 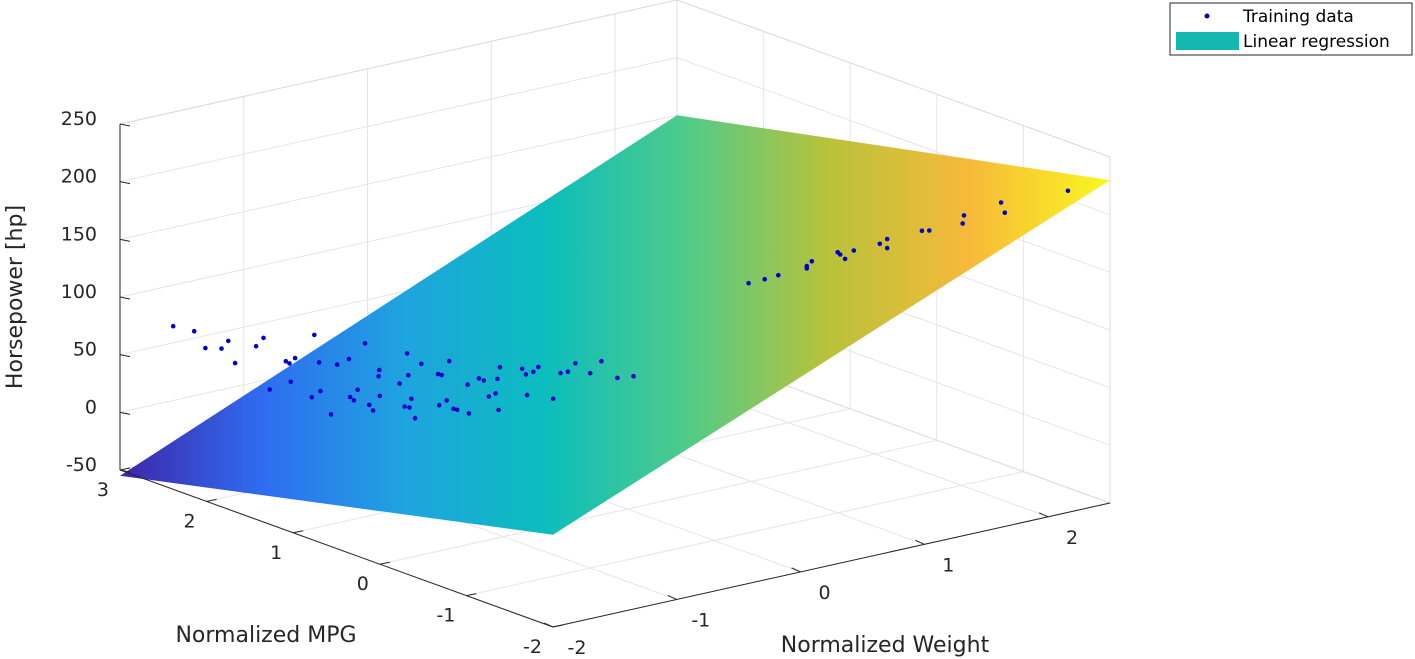 I want to click on z-tick-label: 0, so click(x=91, y=407).